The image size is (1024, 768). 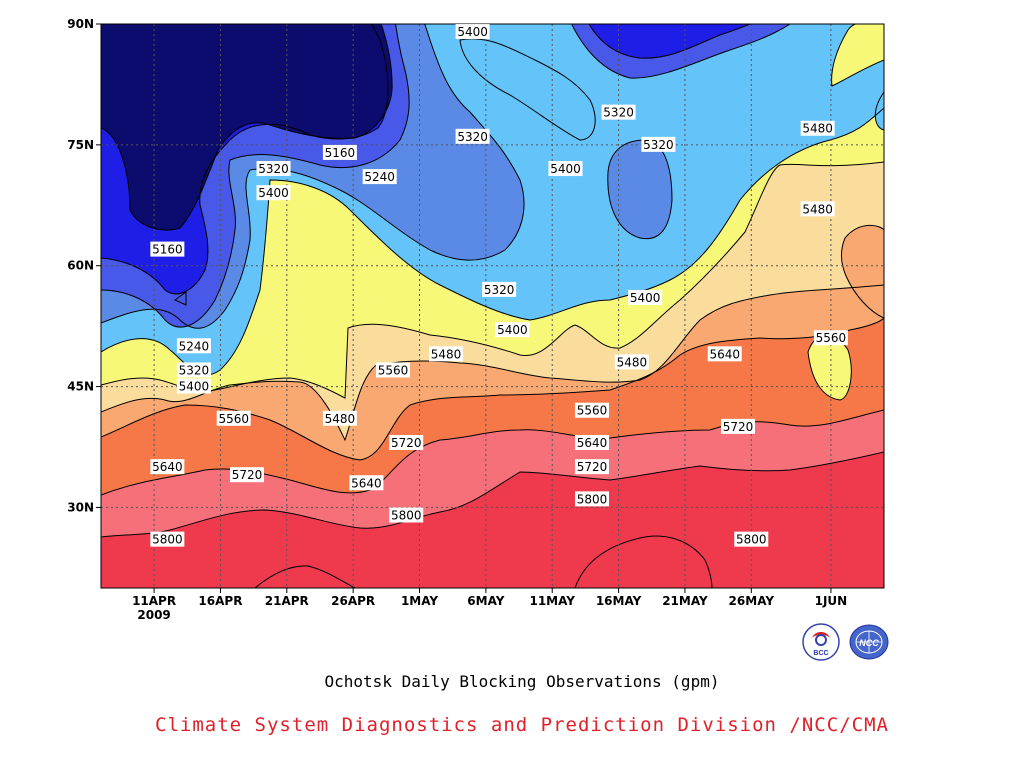 I want to click on band-5480-5560-ne-corner, so click(x=857, y=55).